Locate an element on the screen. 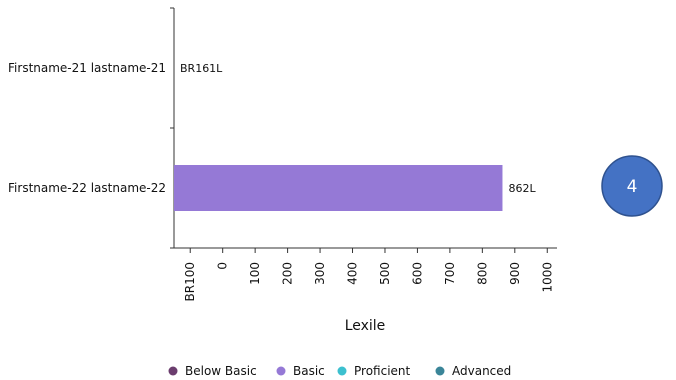  x-tick-label: 300 is located at coordinates (320, 273).